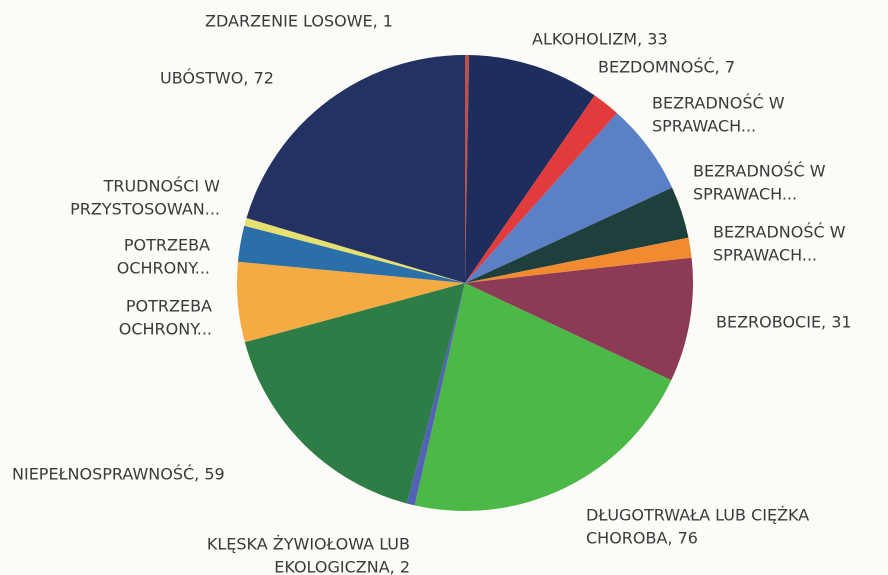 This screenshot has height=575, width=888. I want to click on data-label: NIEPEŁNOSPRAWNOŚĆ, 59, so click(118, 474).